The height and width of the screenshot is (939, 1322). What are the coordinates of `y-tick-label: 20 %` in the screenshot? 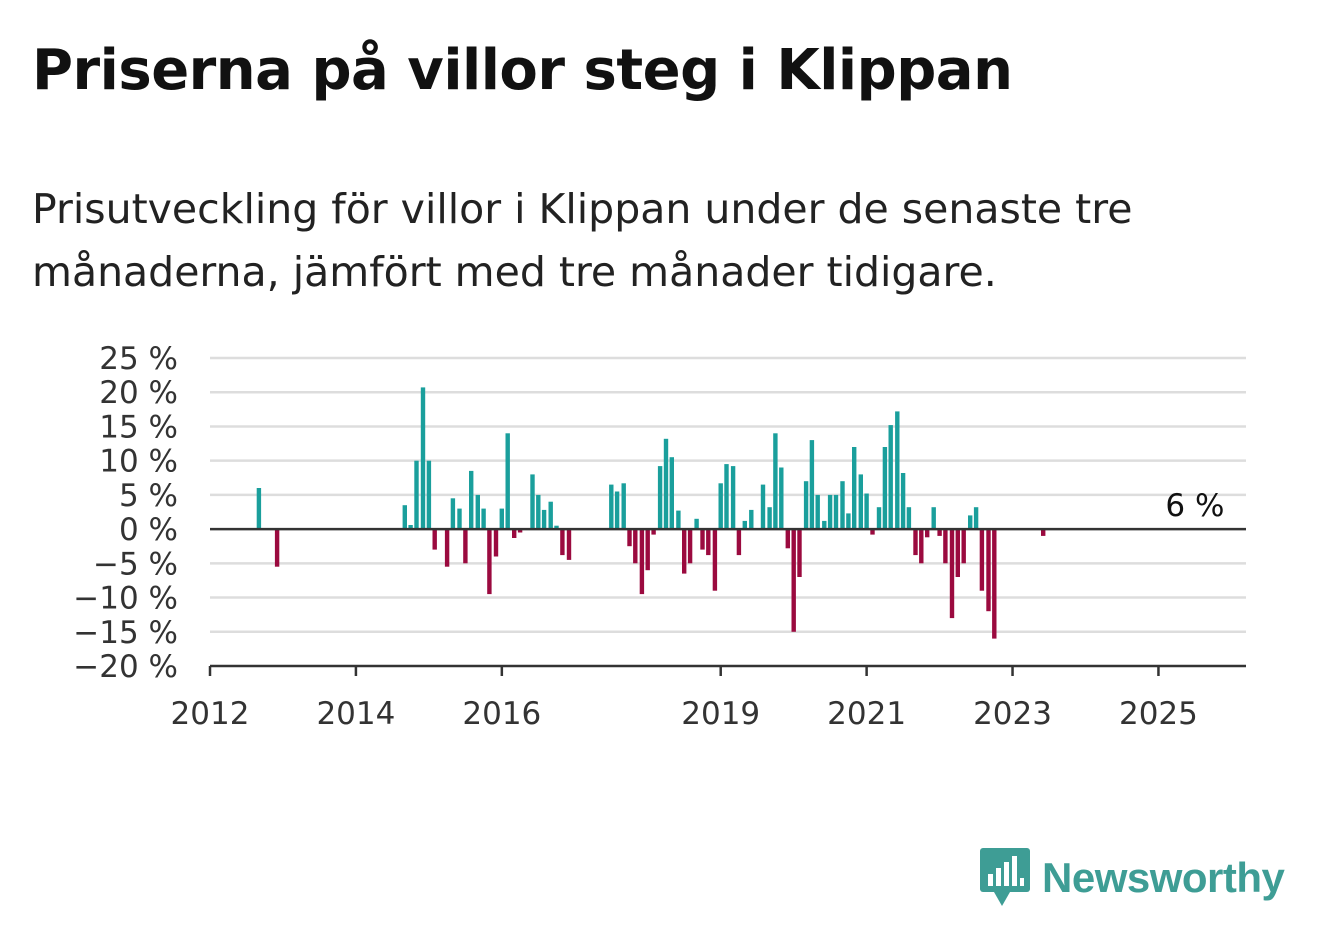 It's located at (138, 393).